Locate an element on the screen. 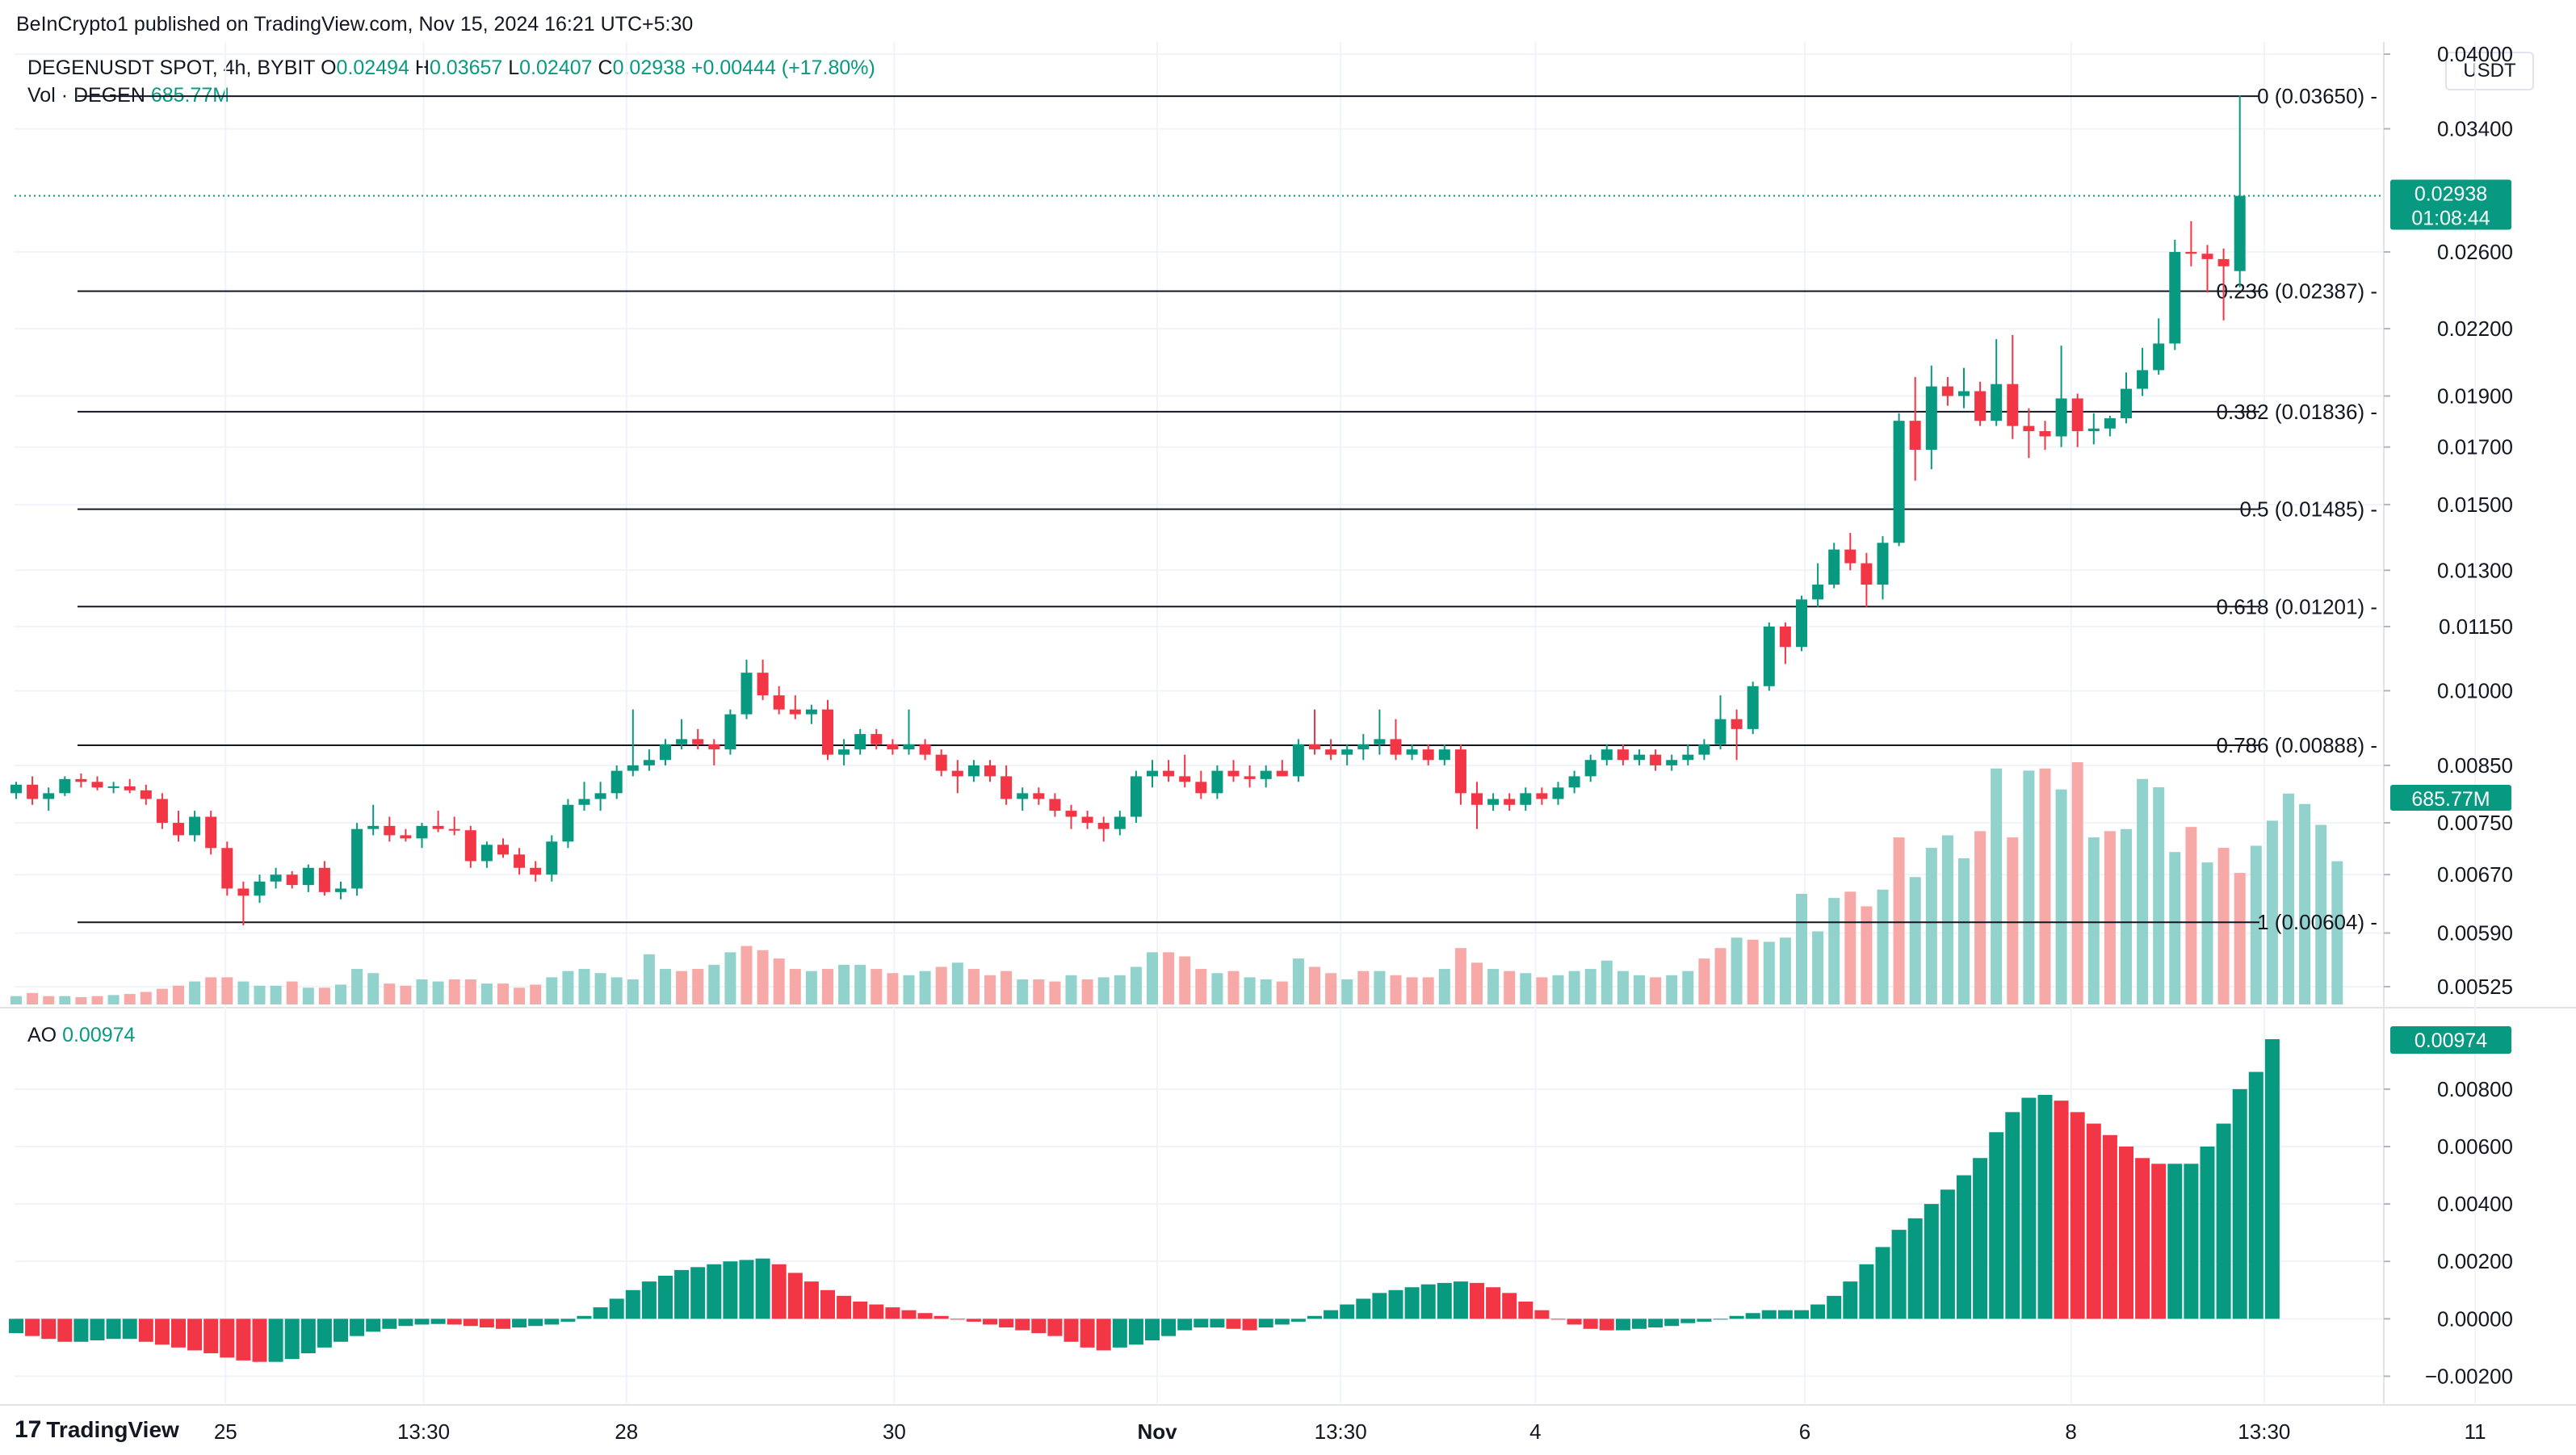 This screenshot has width=2576, height=1455. symbol-name: DEGENUSDT SPOT, 4h, BYBIT is located at coordinates (171, 68).